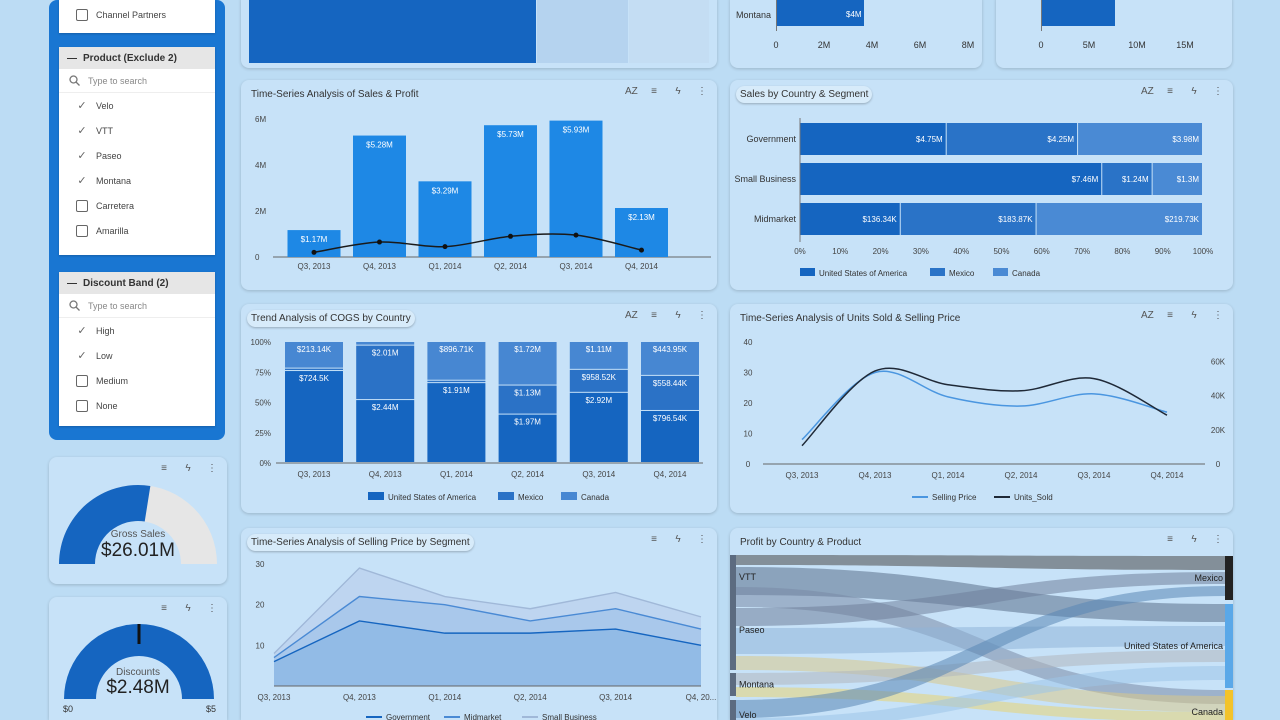  What do you see at coordinates (137, 230) in the screenshot?
I see `filter-item-amarilla: Amarilla` at bounding box center [137, 230].